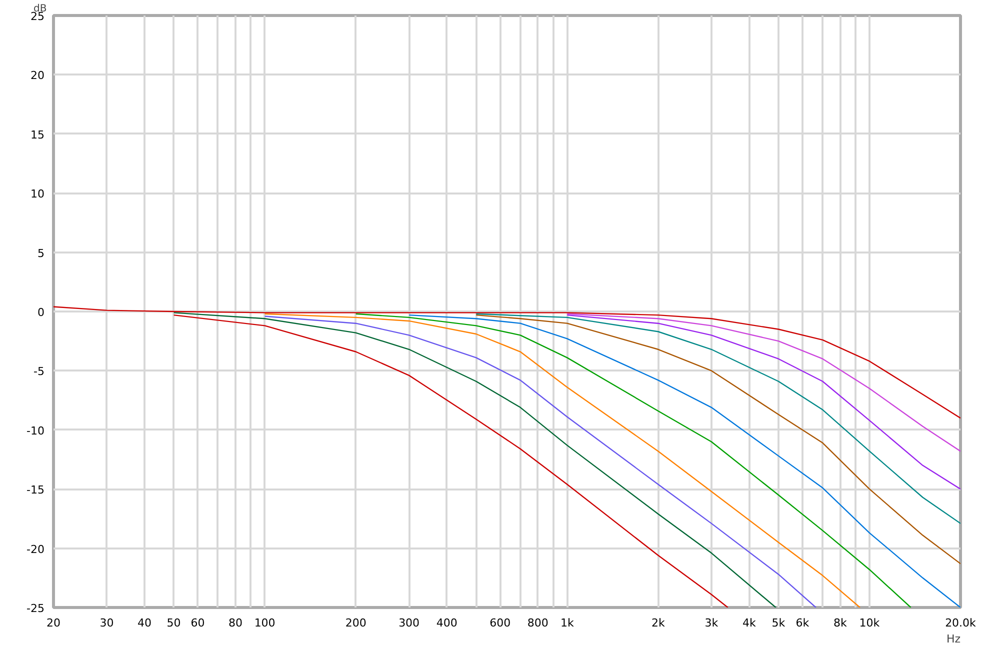 This screenshot has height=647, width=1000. I want to click on x-tick-label: 600, so click(500, 623).